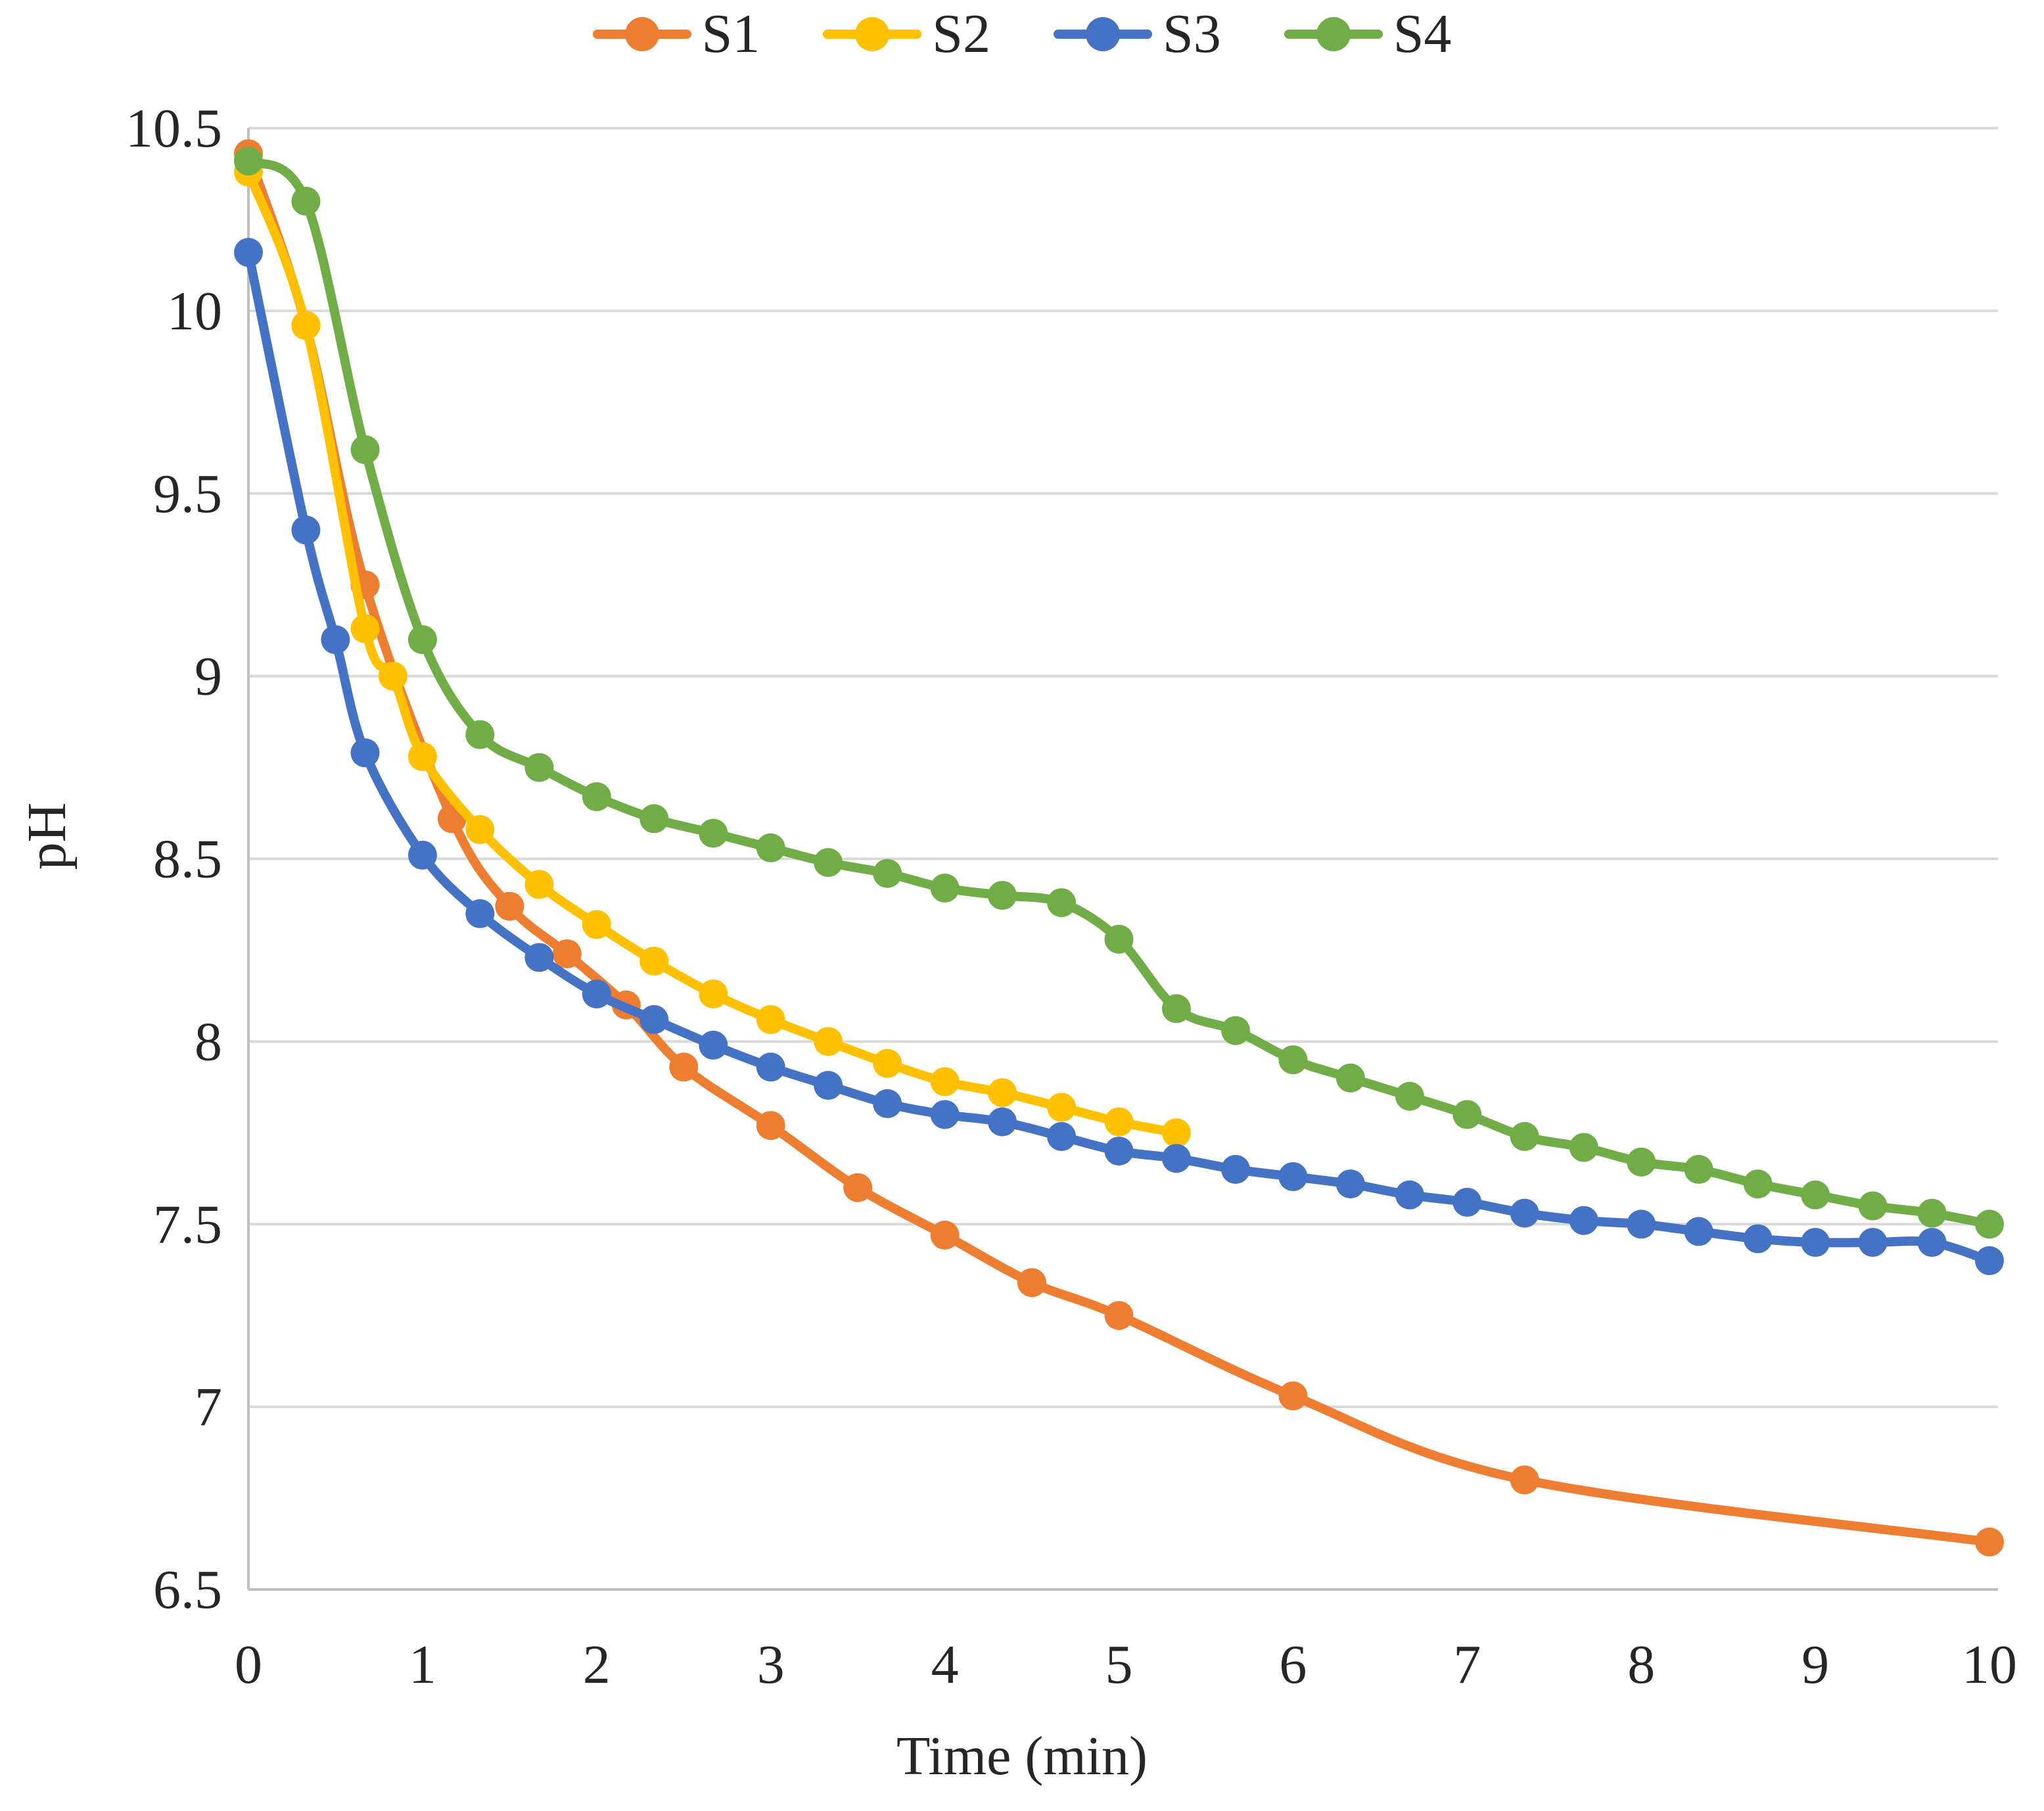 The height and width of the screenshot is (1811, 2044). Describe the element at coordinates (194, 311) in the screenshot. I see `y-tick-label-10: 10` at that location.